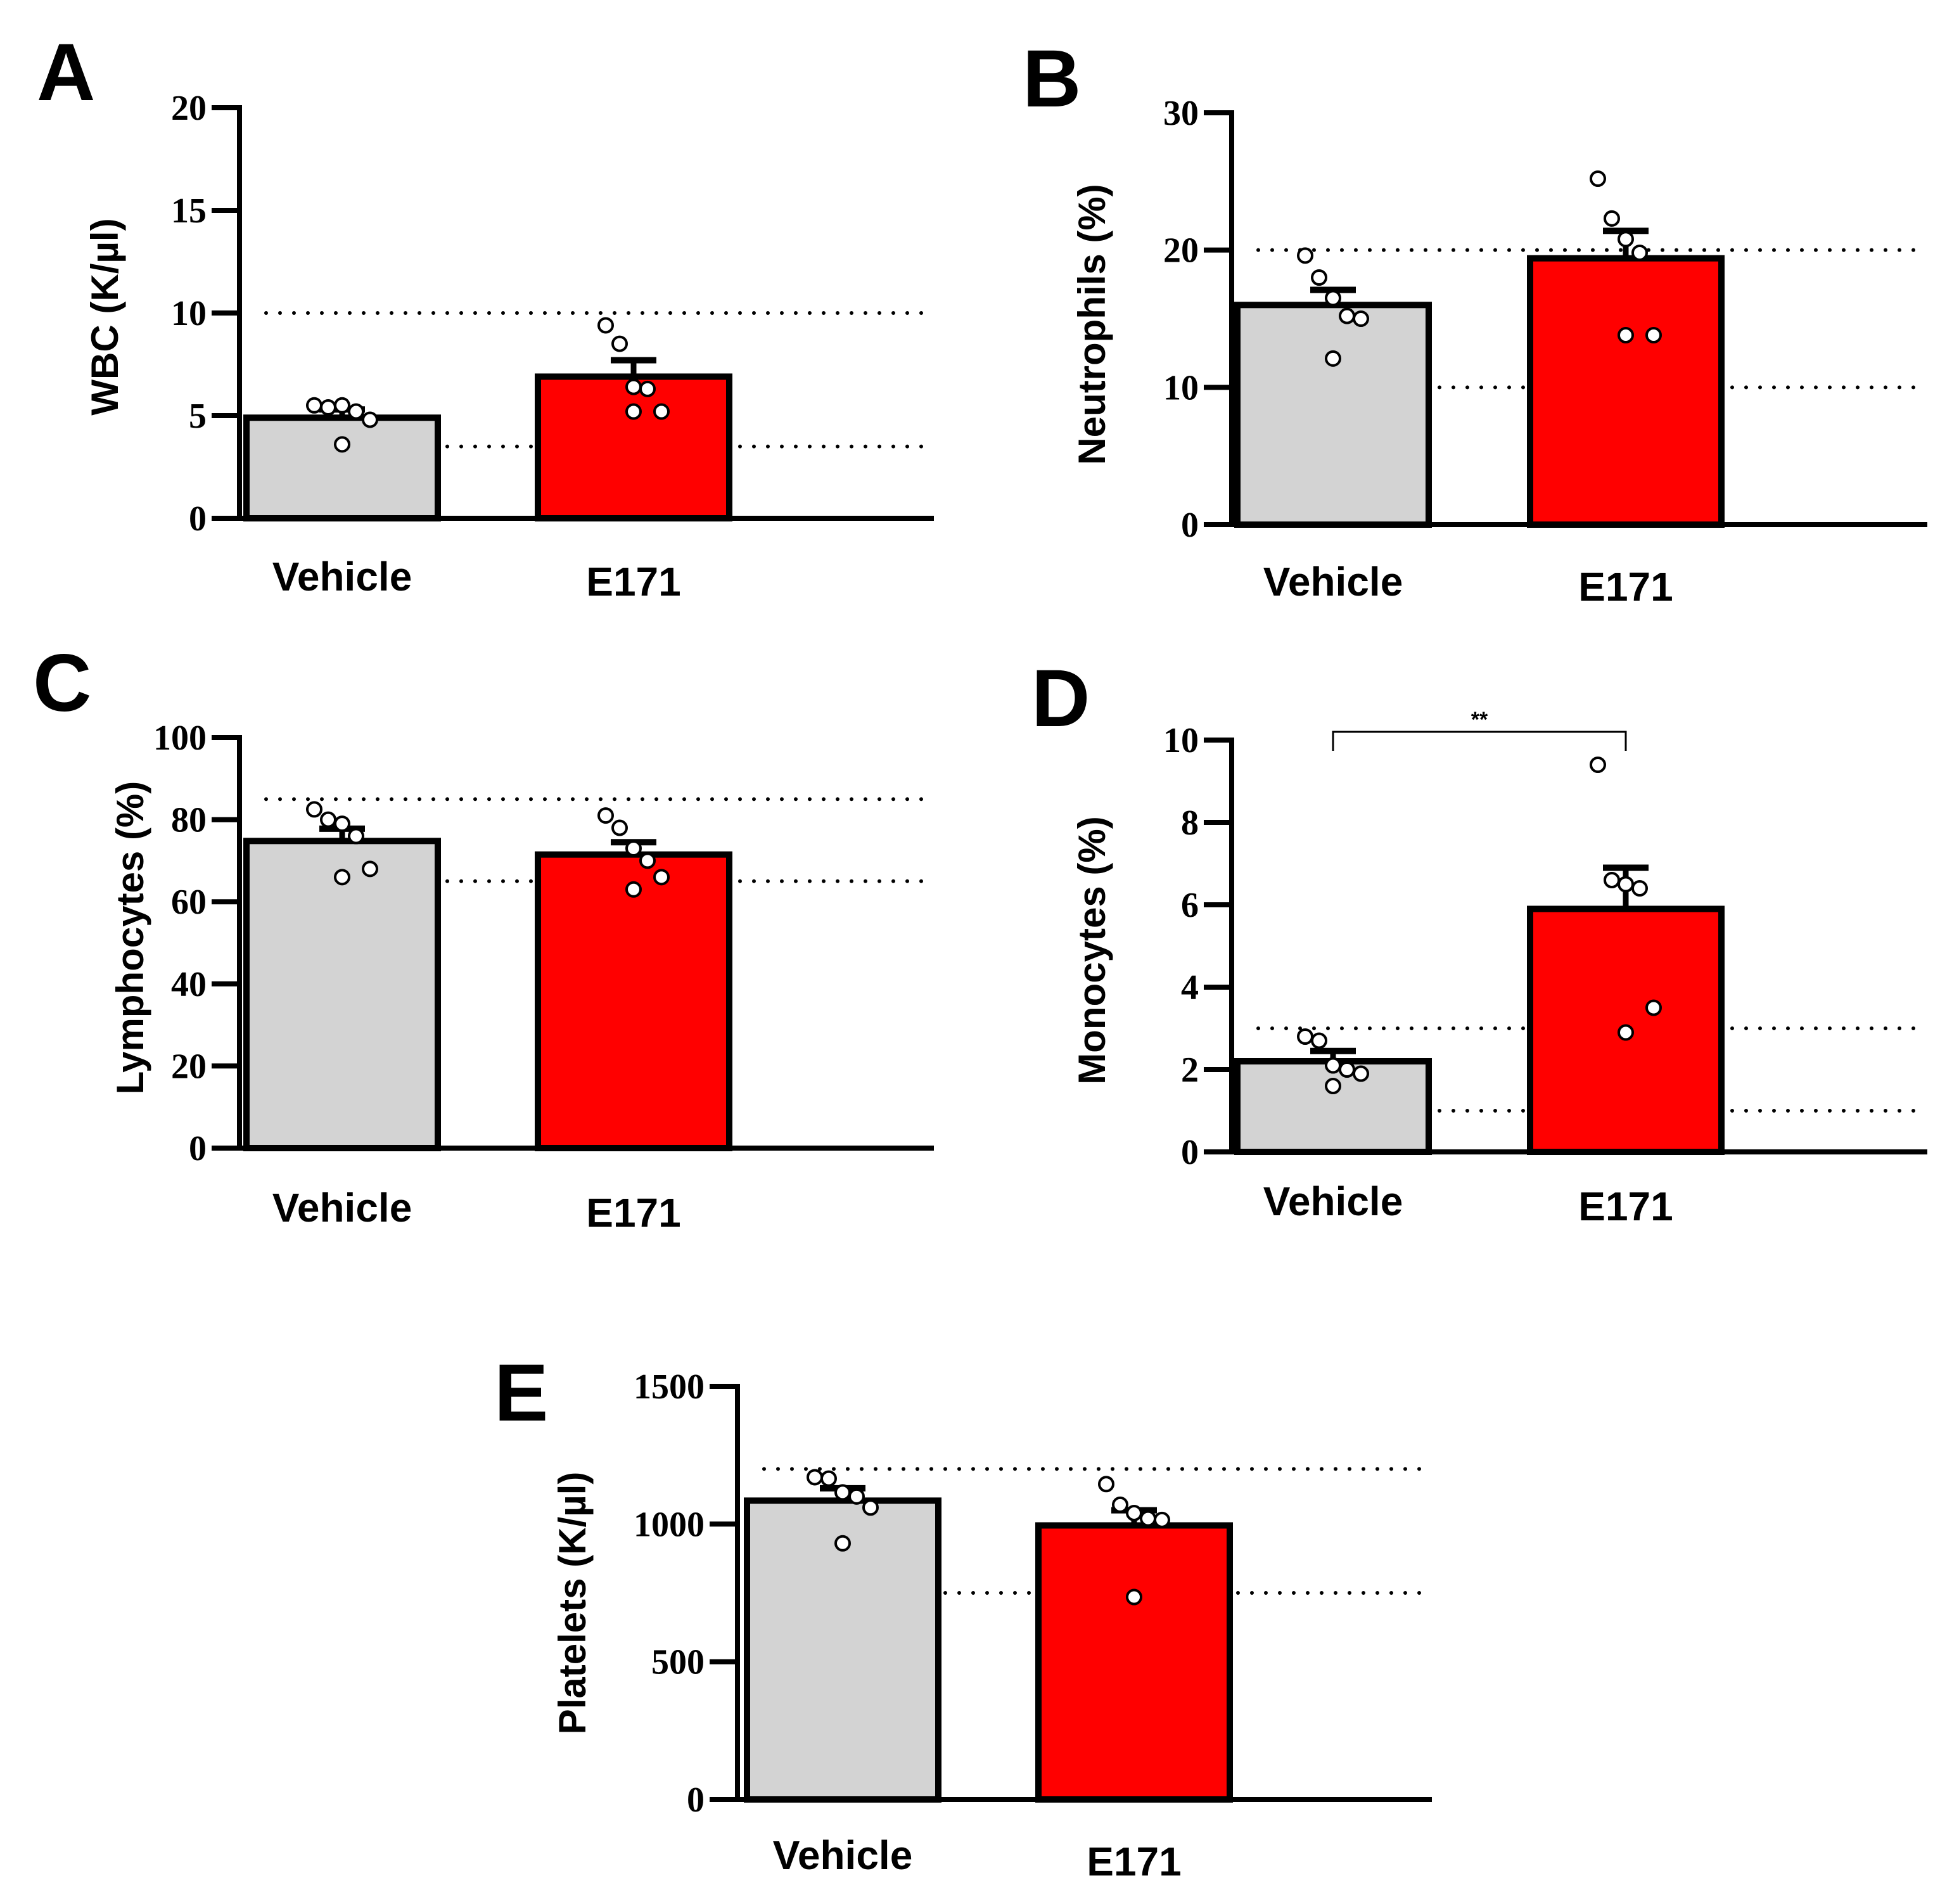 Image resolution: width=1940 pixels, height=1904 pixels. I want to click on y-tick-label: 2, so click(1190, 1070).